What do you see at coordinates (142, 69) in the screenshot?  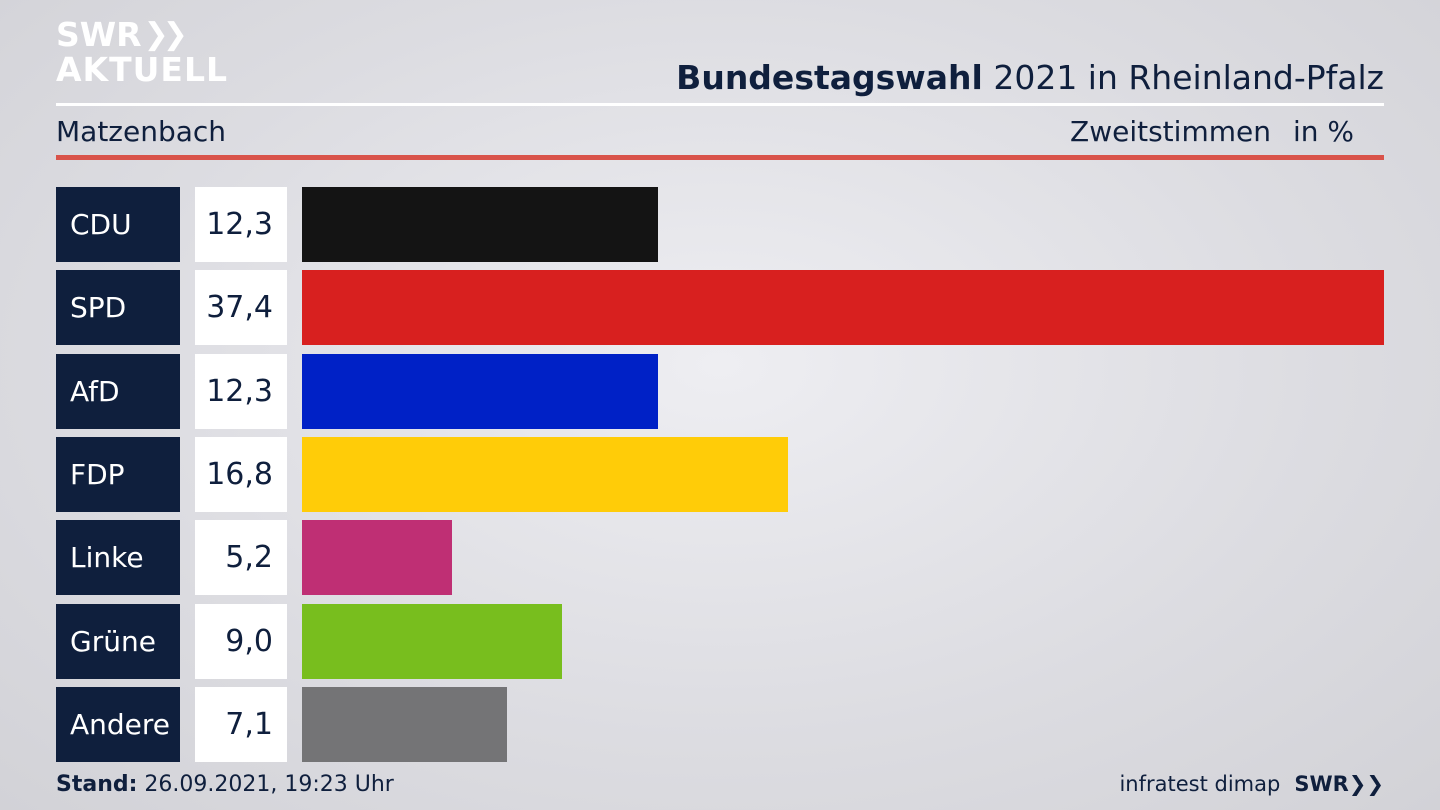 I see `logo-aktuell-text: AKTUELL` at bounding box center [142, 69].